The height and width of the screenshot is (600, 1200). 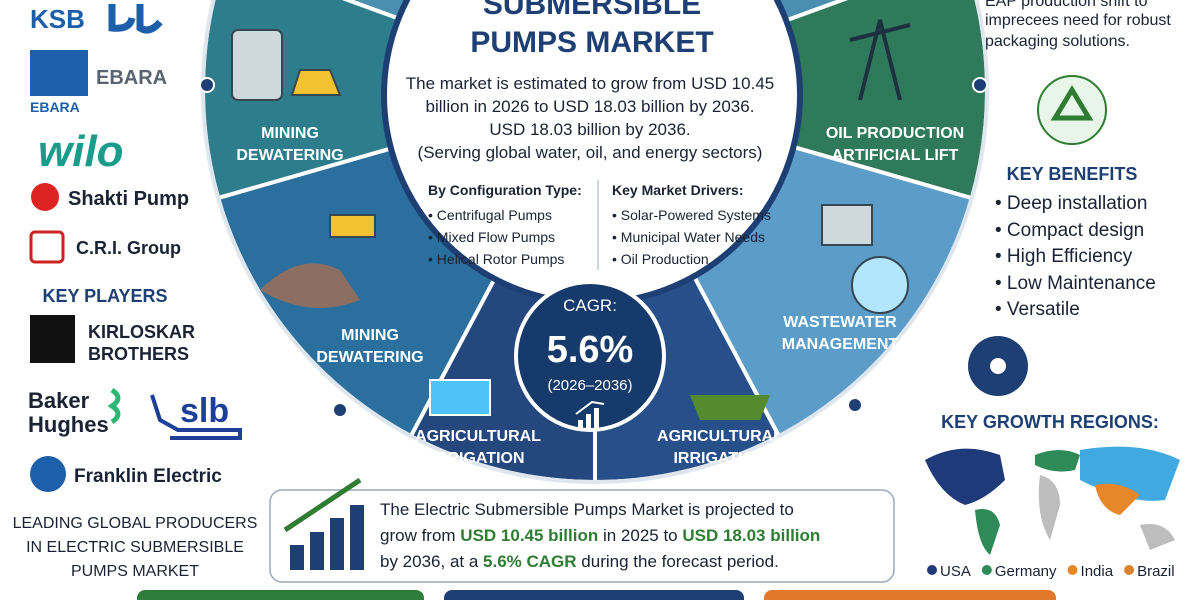 I want to click on list-item: • Centrifugal Pumps, so click(x=490, y=215).